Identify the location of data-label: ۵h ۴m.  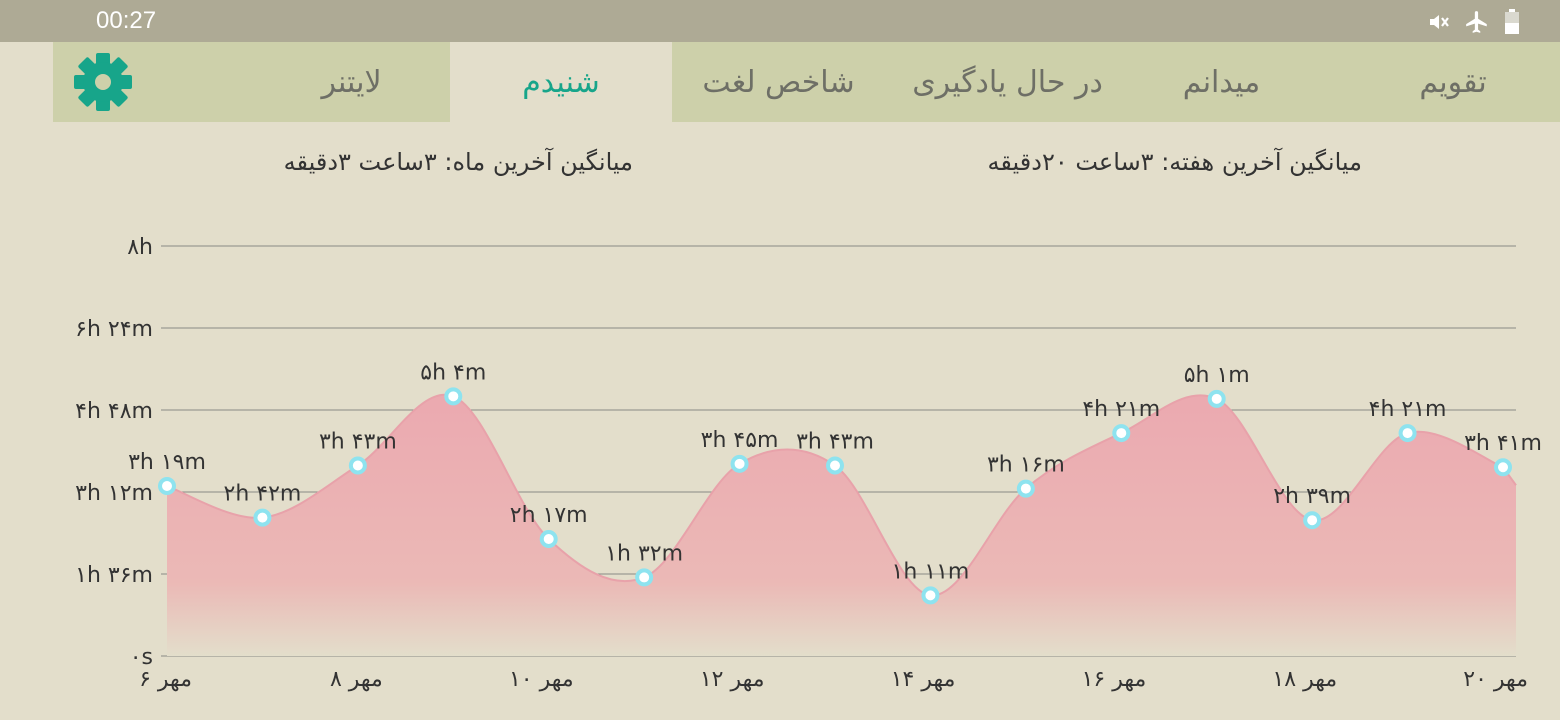
(453, 372).